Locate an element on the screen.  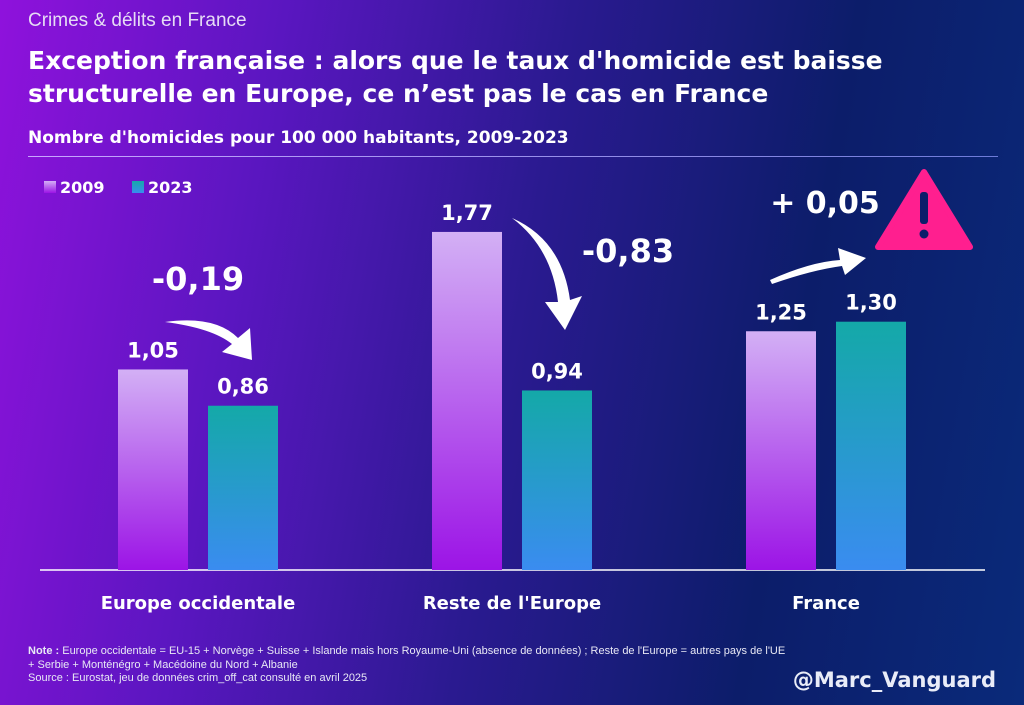
divider is located at coordinates (513, 156).